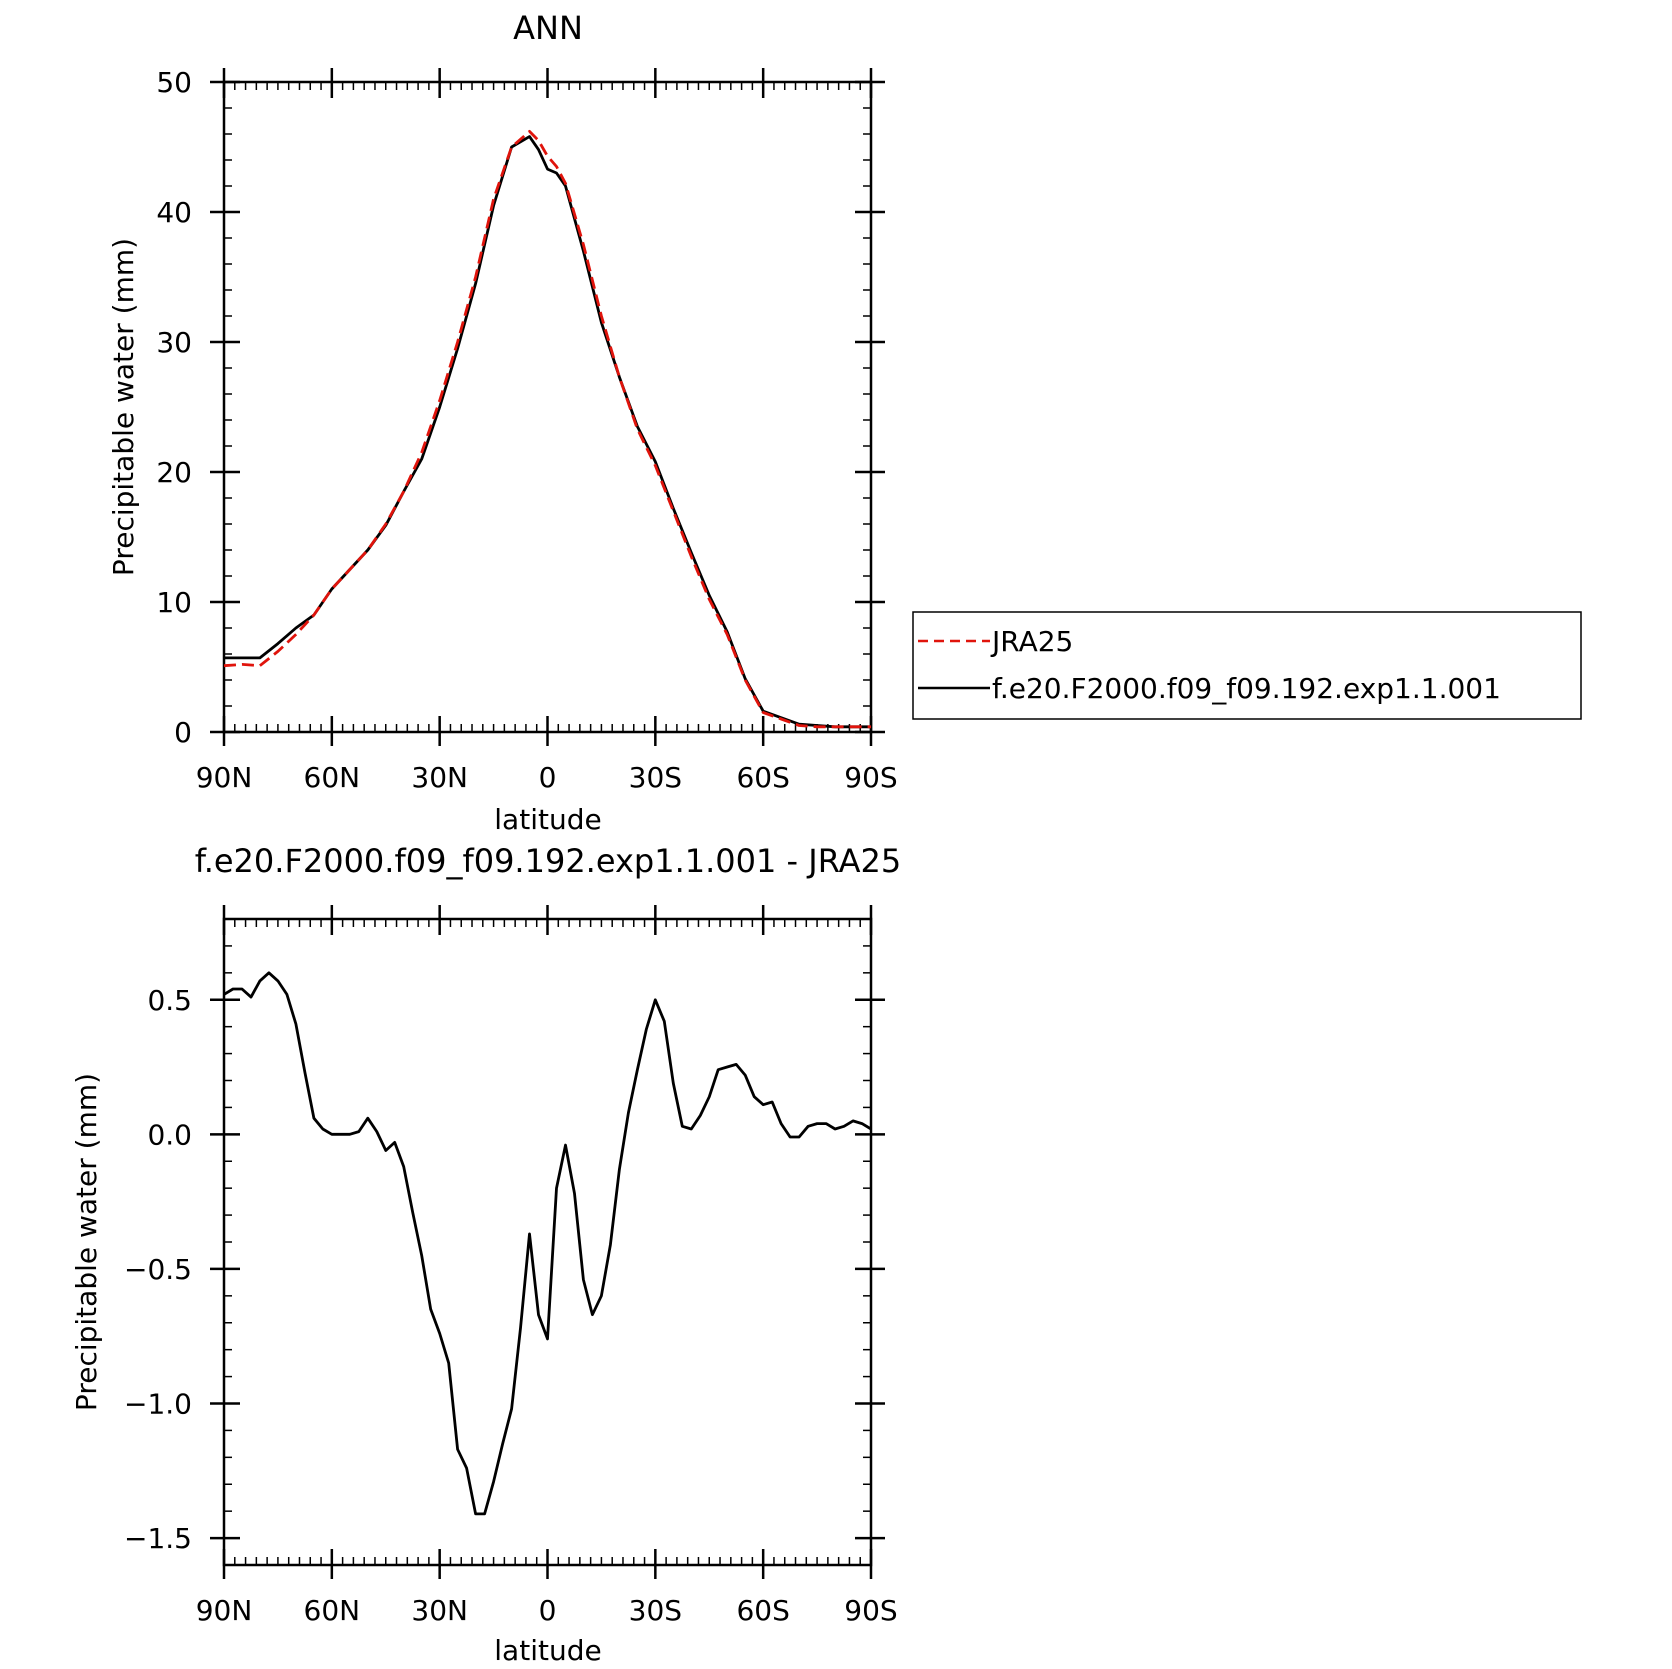  I want to click on top-x-tick-label: 60N, so click(332, 777).